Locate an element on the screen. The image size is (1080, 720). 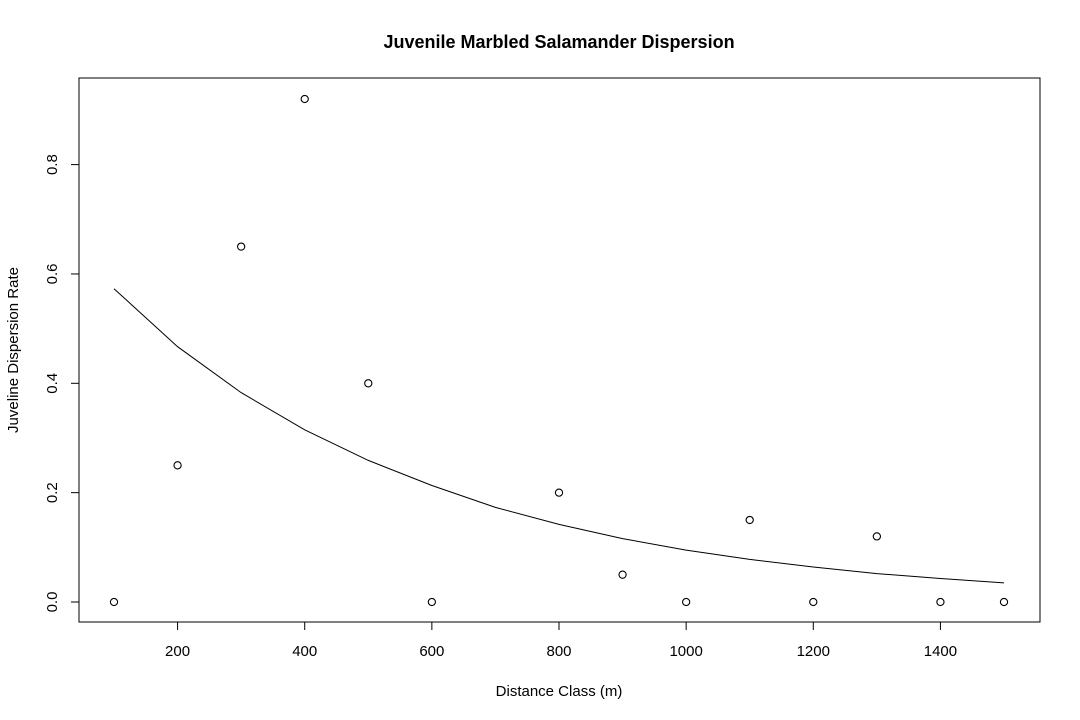
y-tick-label: 0.8 is located at coordinates (52, 164).